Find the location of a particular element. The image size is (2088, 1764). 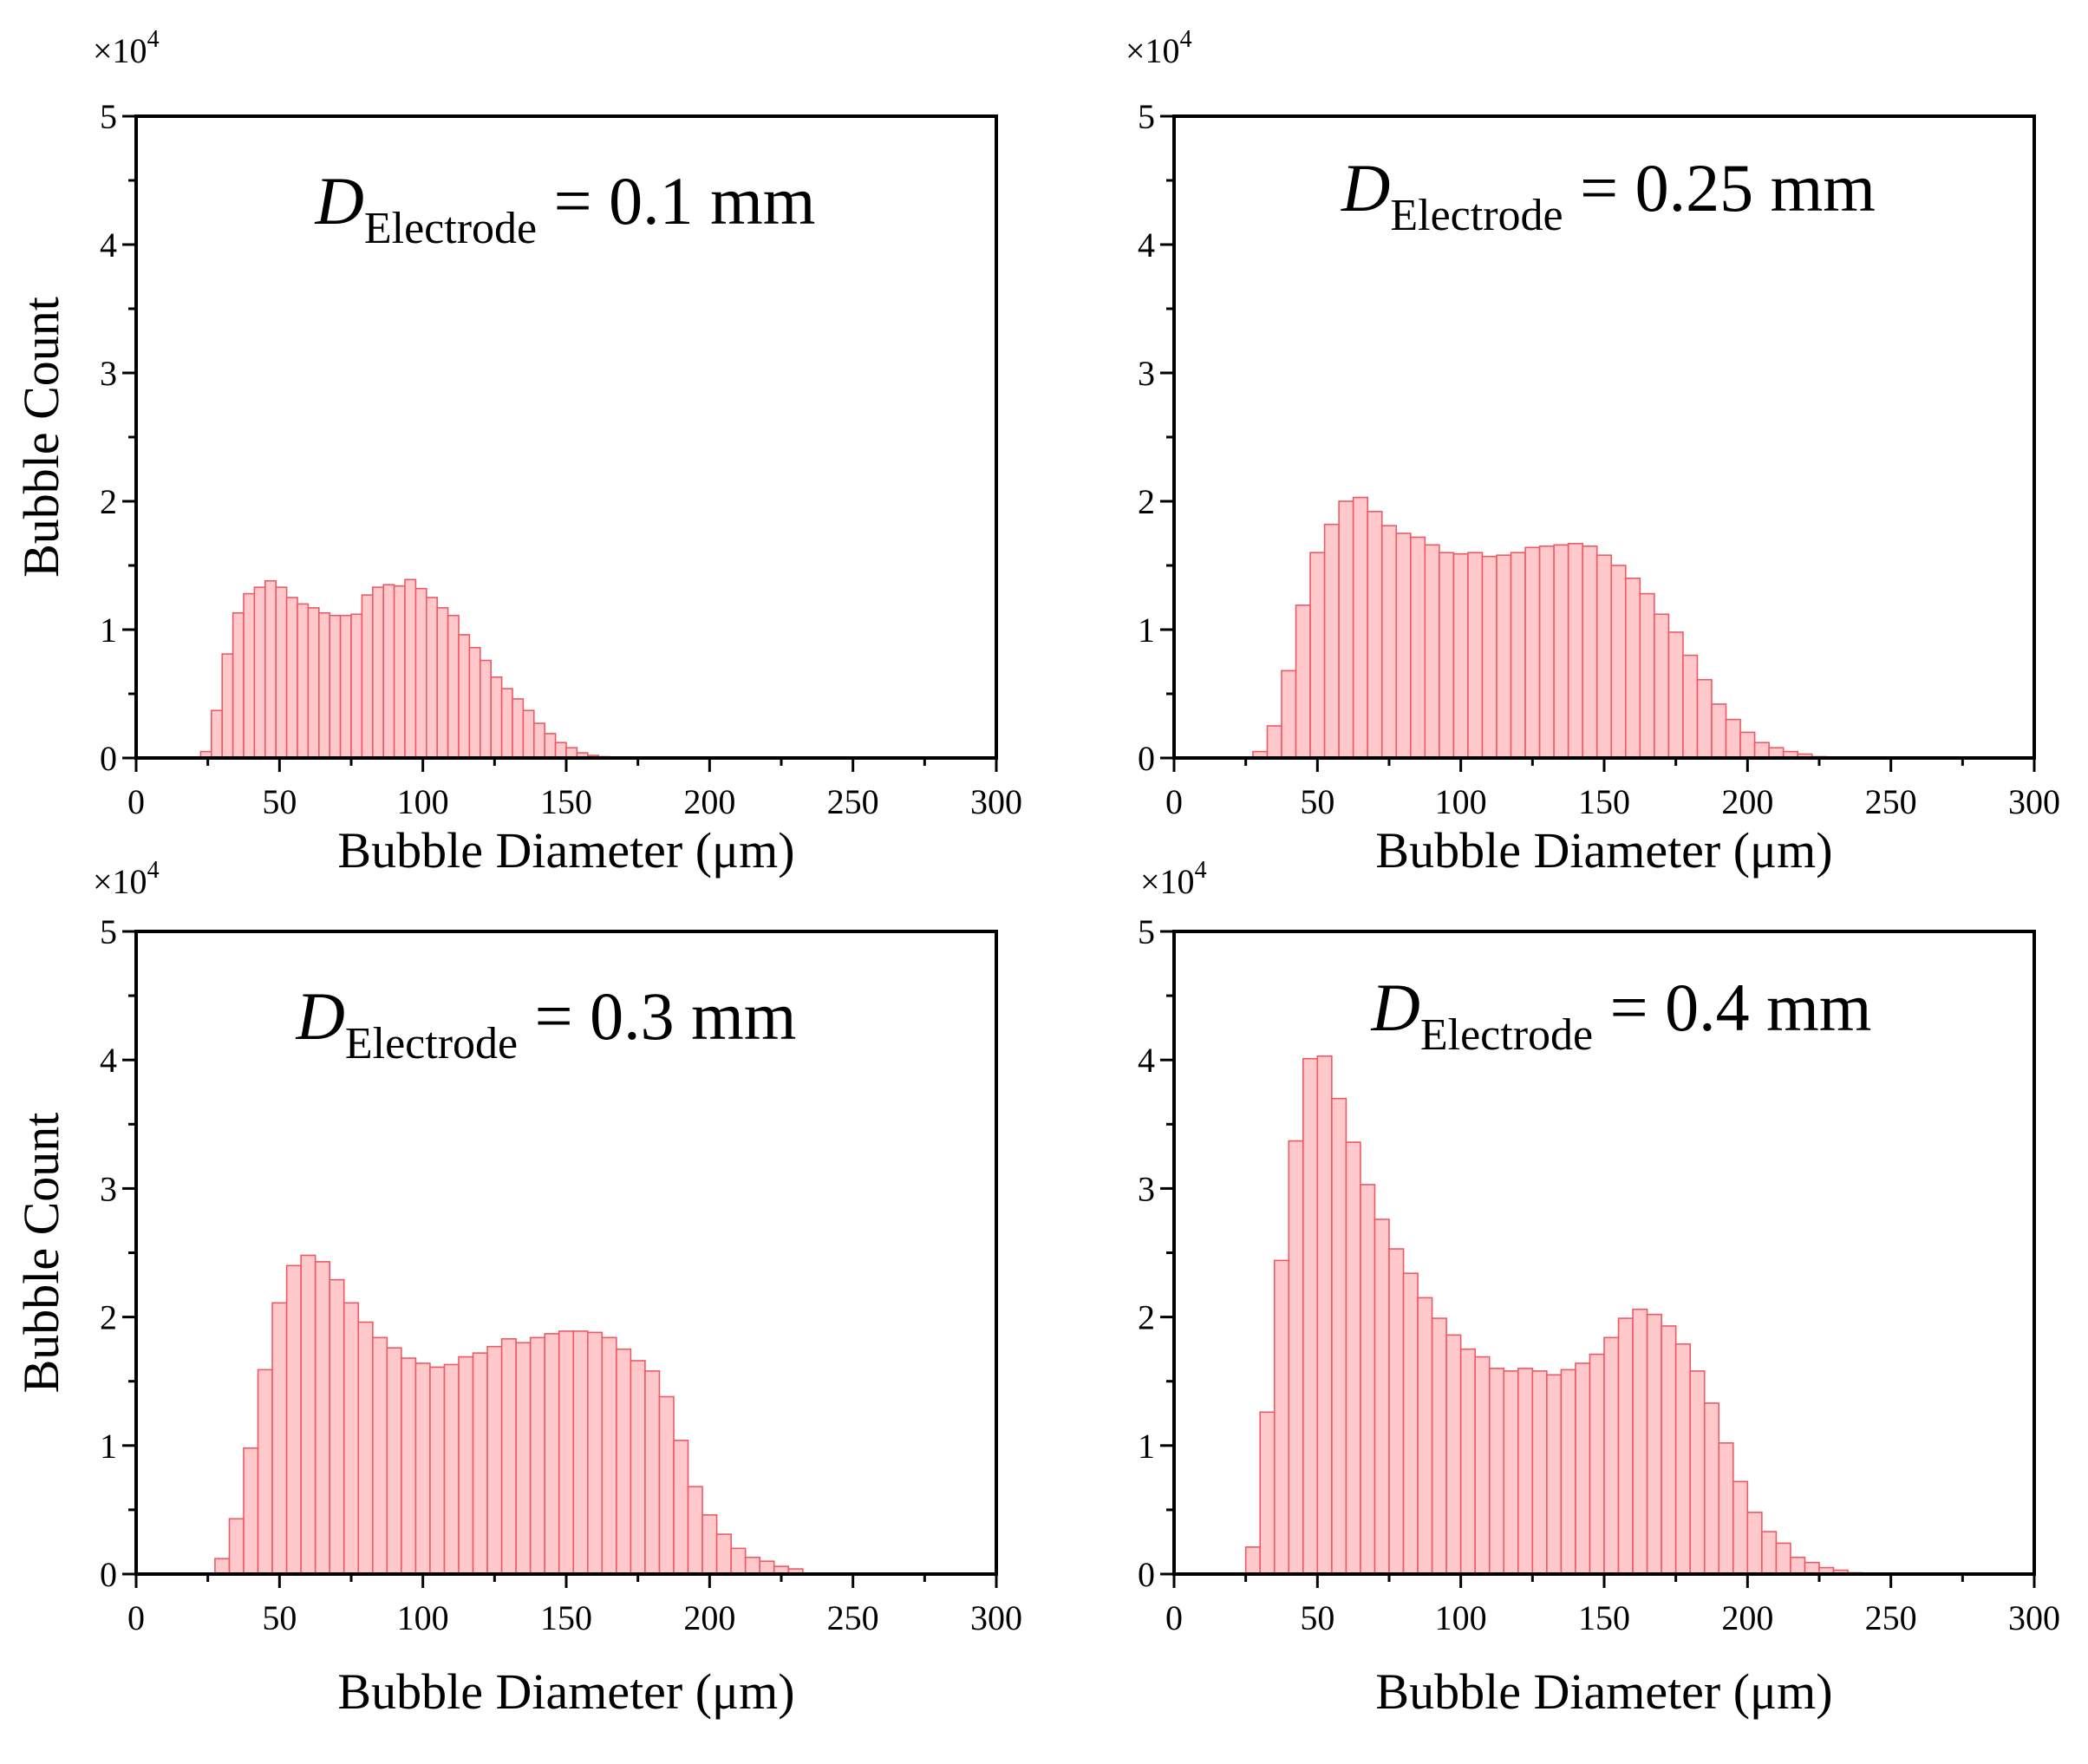

title-symbol: D is located at coordinates (320, 1016).